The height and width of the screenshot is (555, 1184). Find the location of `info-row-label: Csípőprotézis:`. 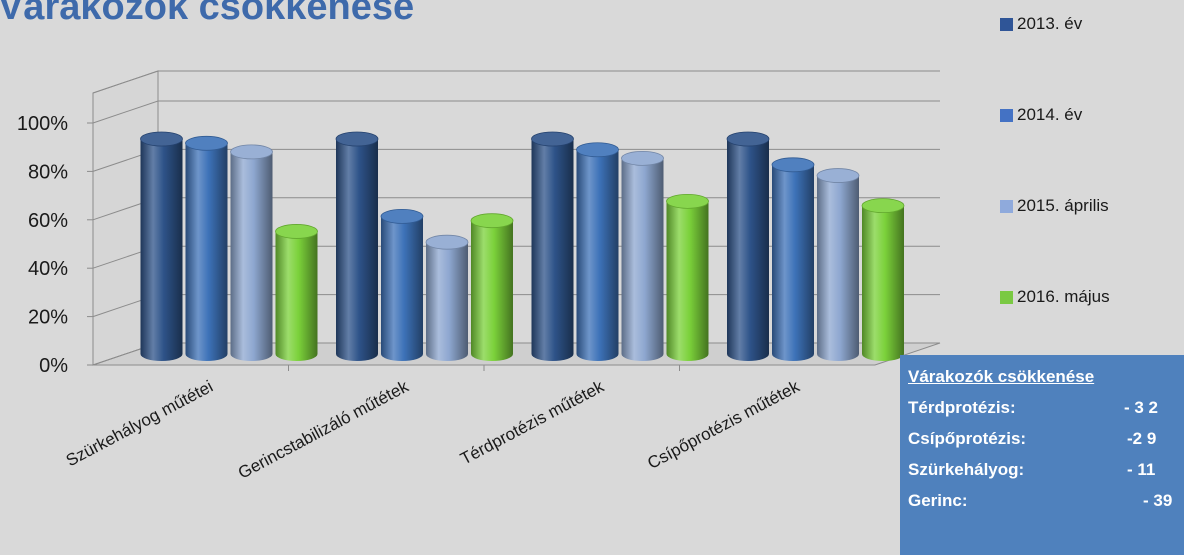

info-row-label: Csípőprotézis: is located at coordinates (967, 438).